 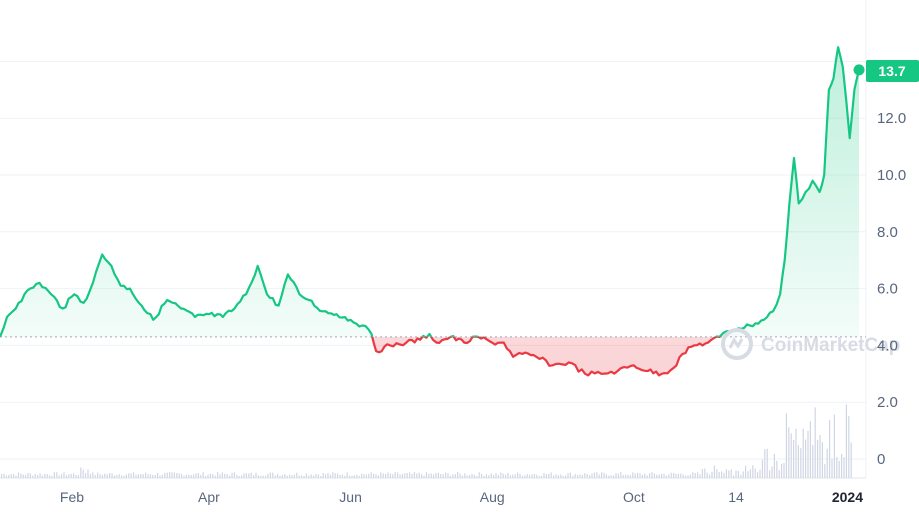 What do you see at coordinates (736, 497) in the screenshot?
I see `x-tick-label: 14` at bounding box center [736, 497].